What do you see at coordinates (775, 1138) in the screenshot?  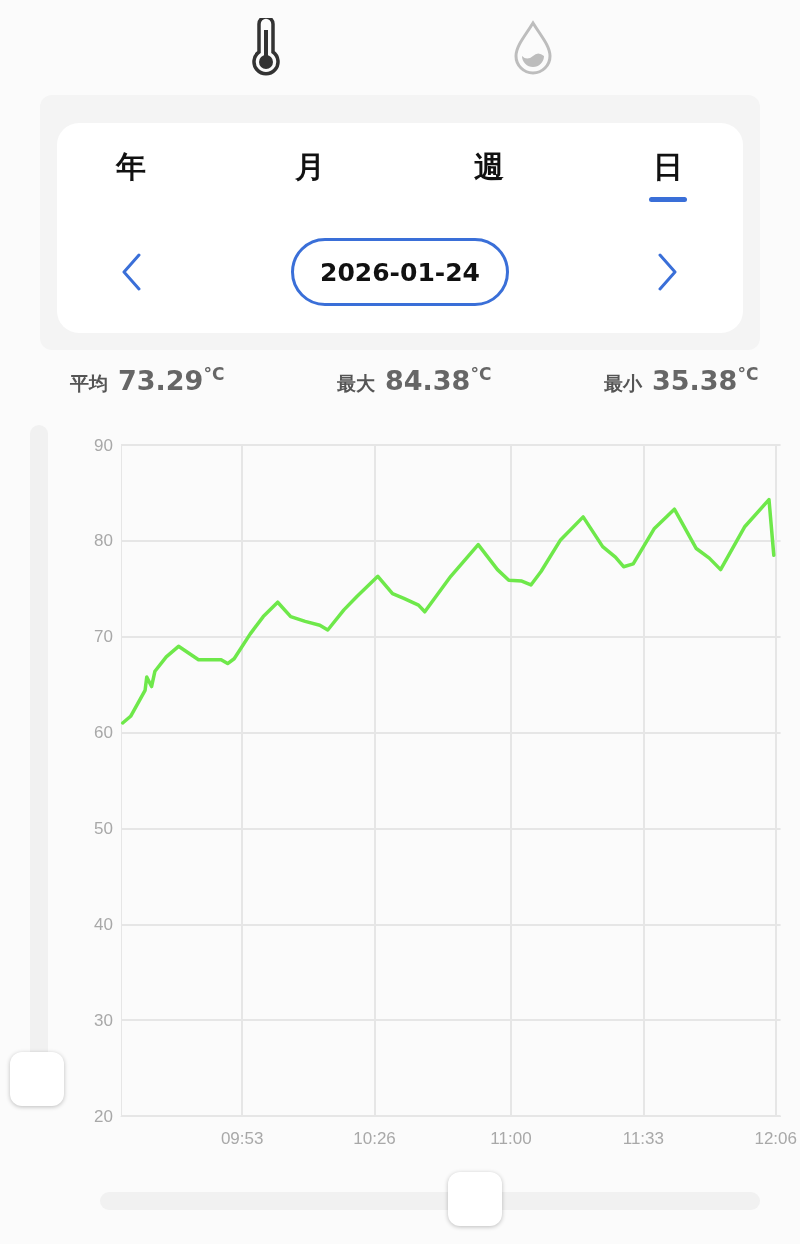 I see `x-tick-label: 12:06` at bounding box center [775, 1138].